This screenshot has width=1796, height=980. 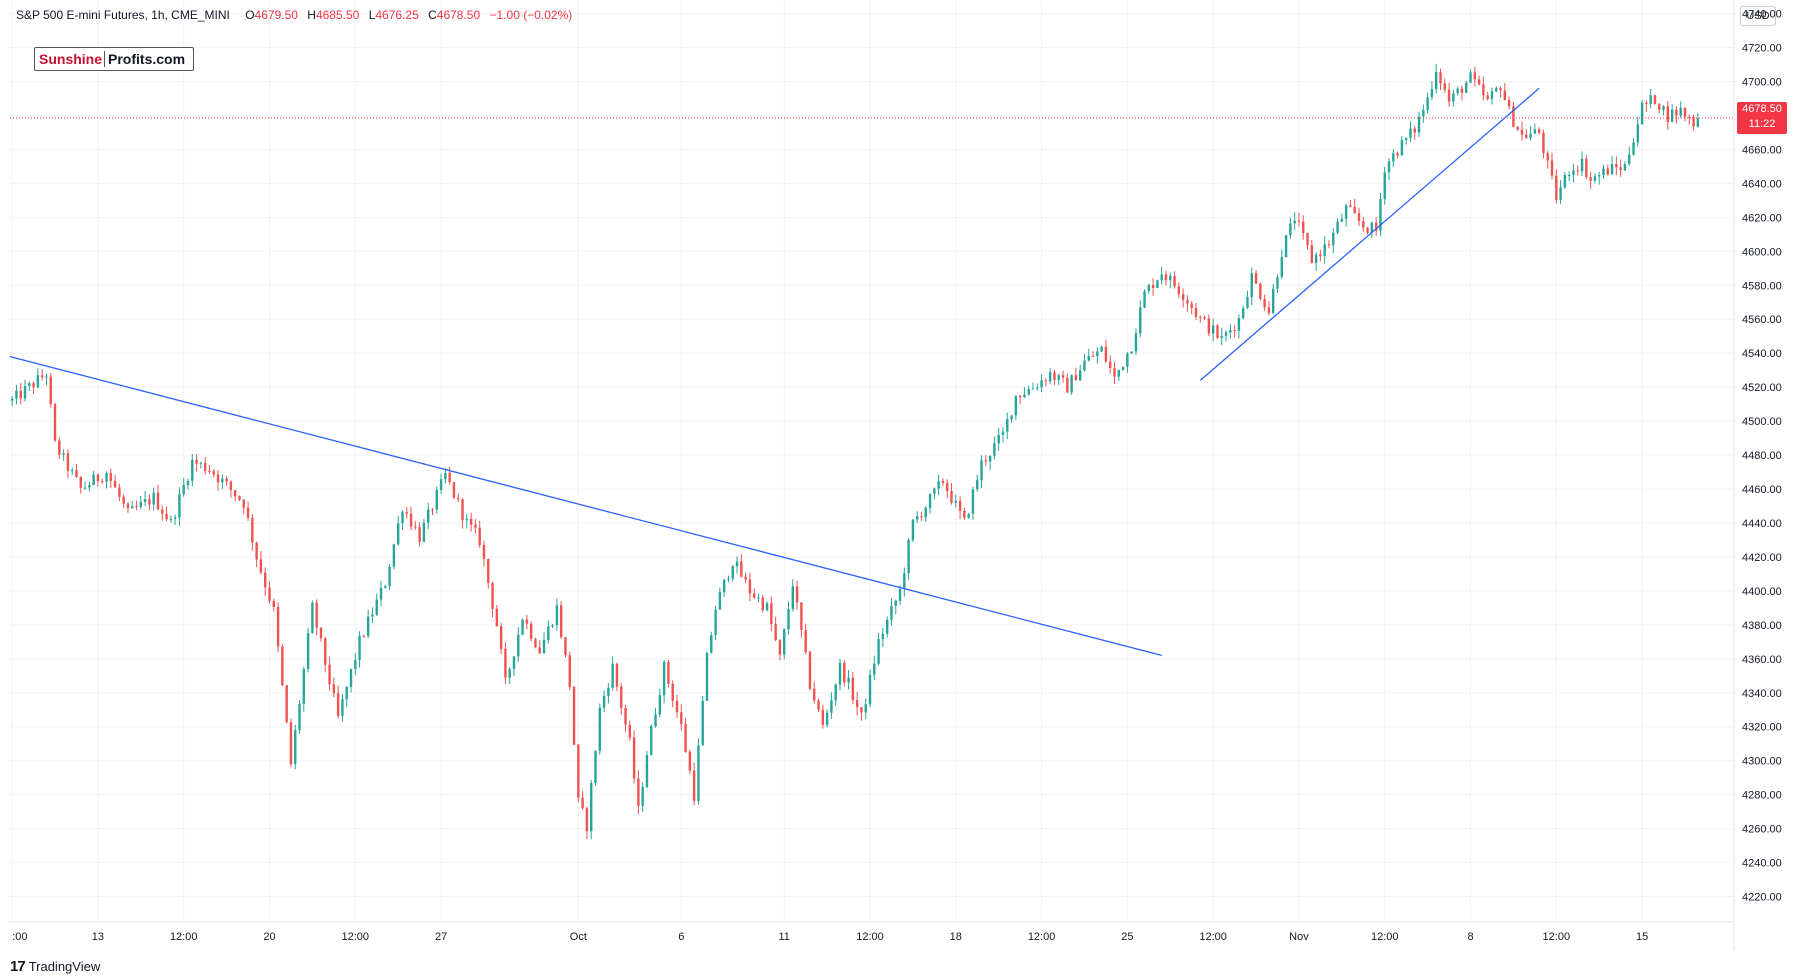 What do you see at coordinates (1762, 796) in the screenshot?
I see `price-tick-label: 4280.00` at bounding box center [1762, 796].